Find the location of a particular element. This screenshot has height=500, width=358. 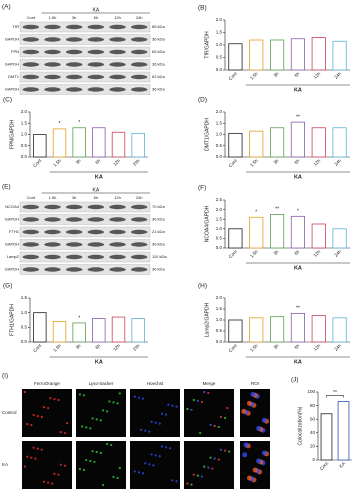

significance: * is located at coordinates (60, 124).